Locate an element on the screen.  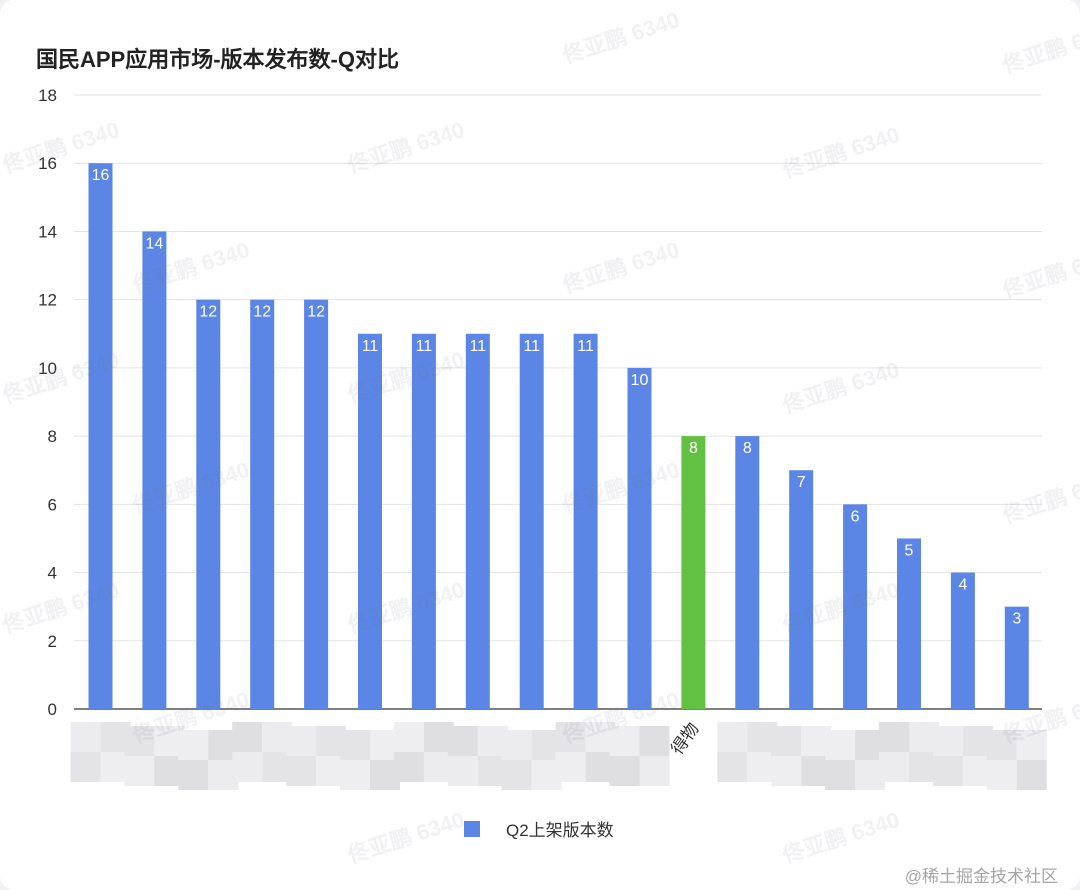
footer-watermark: @稀土掘金技术社区 is located at coordinates (981, 876).